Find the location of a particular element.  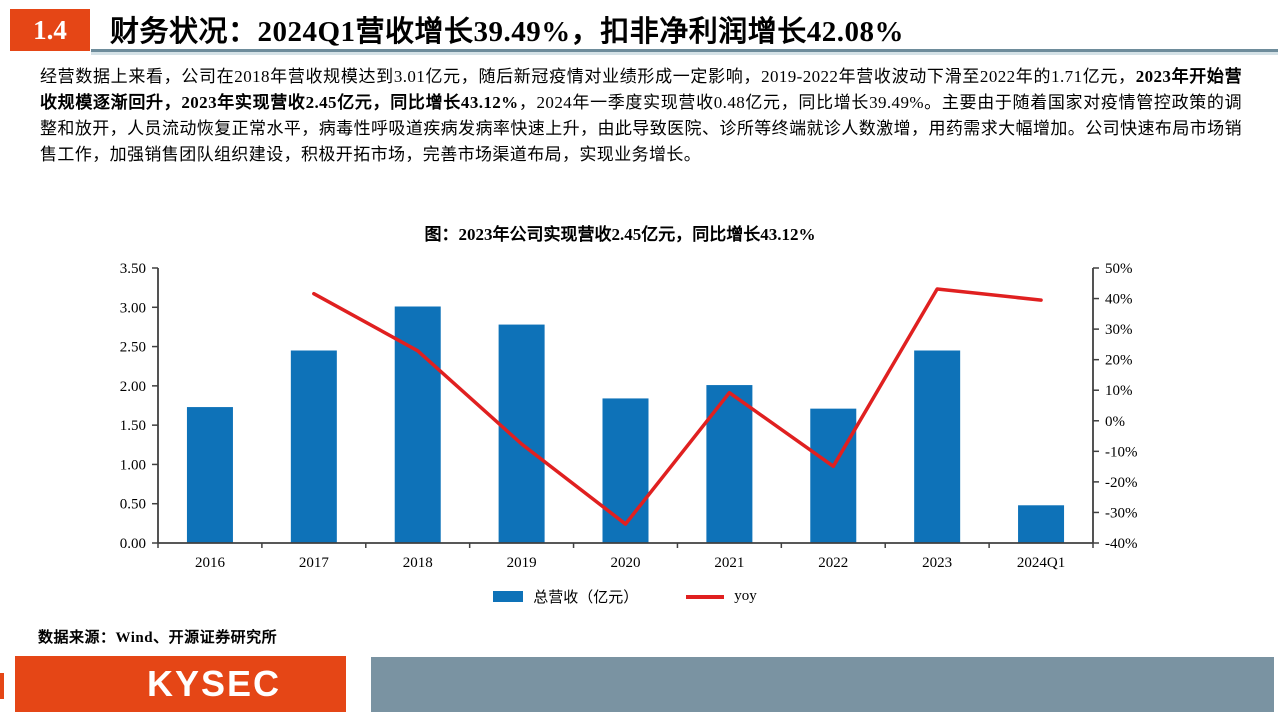

right-tick-label: -20% is located at coordinates (1121, 483).